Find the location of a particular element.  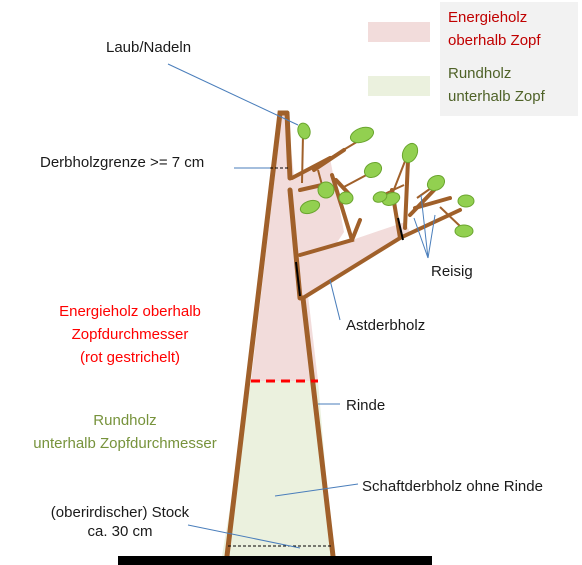

label-laub-nadeln: Laub/Nadeln is located at coordinates (149, 47).